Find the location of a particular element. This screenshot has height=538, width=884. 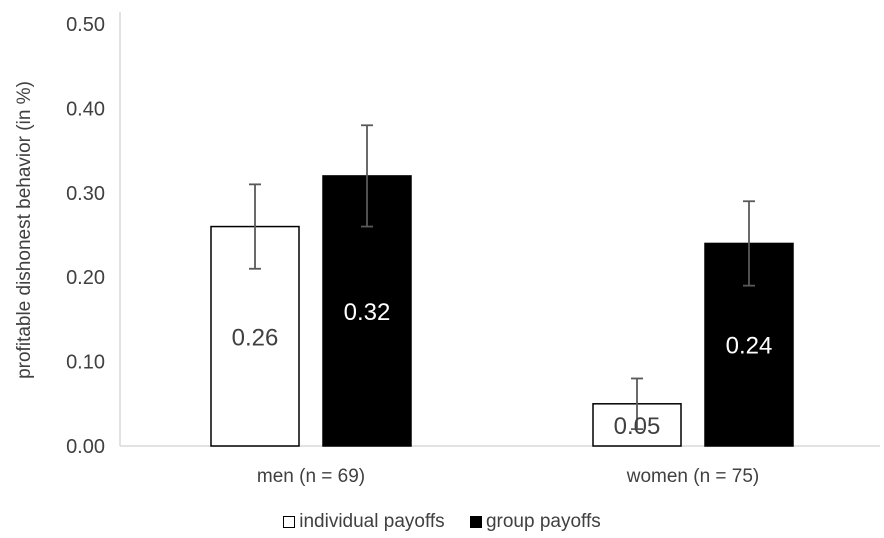

y-tick-label: 0.30 is located at coordinates (85, 194).